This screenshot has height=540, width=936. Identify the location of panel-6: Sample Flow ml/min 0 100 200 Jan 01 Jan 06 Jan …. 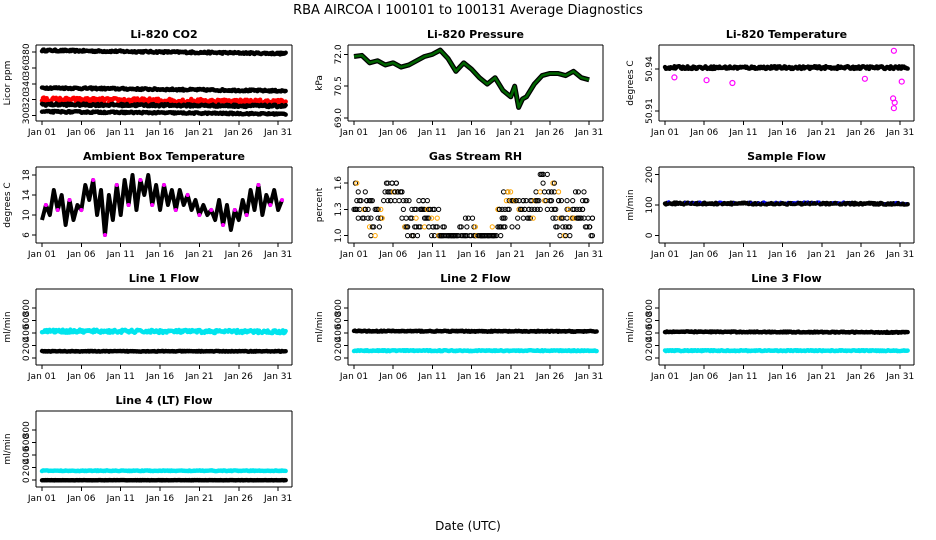
(770, 205).